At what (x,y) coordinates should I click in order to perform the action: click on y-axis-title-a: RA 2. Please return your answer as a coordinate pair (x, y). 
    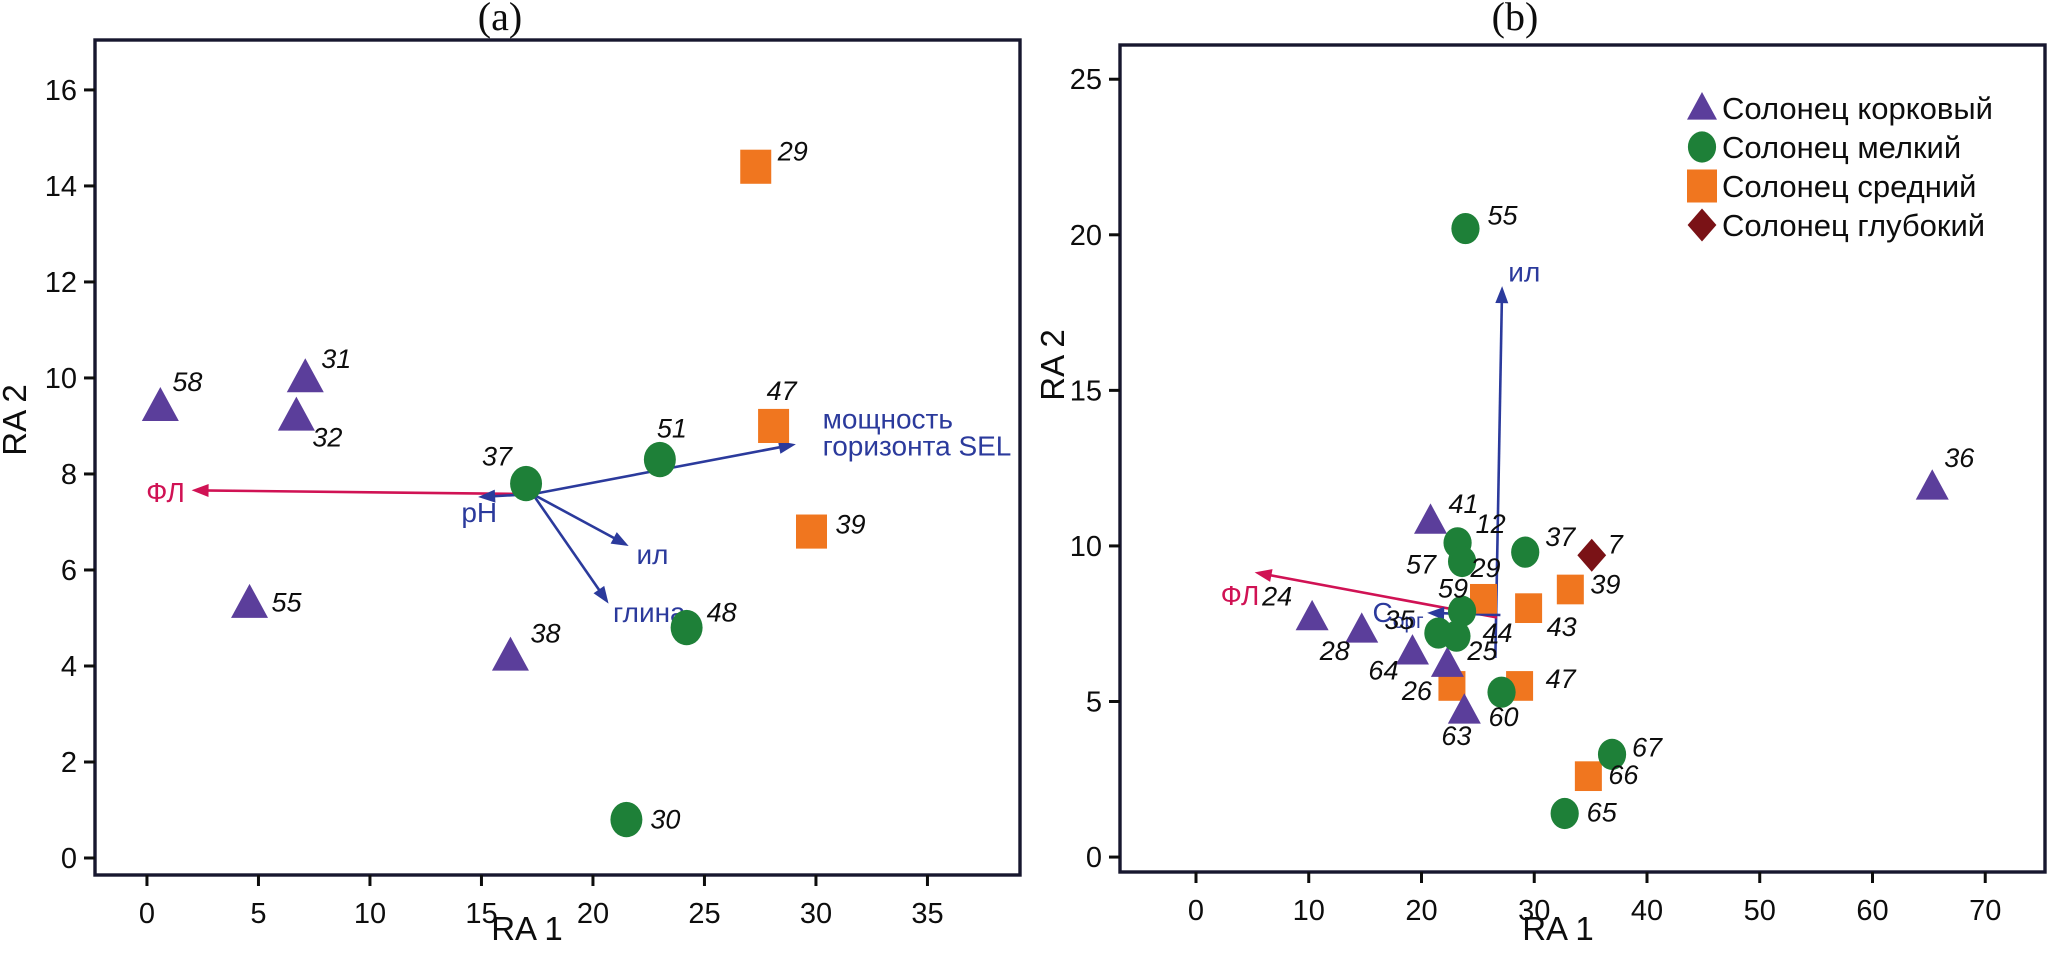
    Looking at the image, I should click on (16, 420).